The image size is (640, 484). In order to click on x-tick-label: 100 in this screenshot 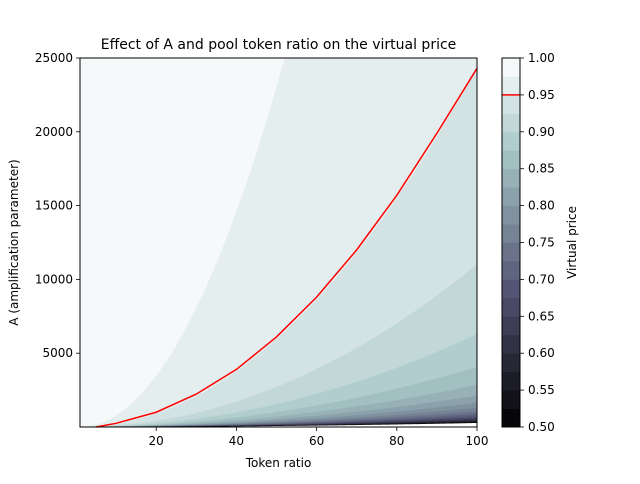, I will do `click(477, 441)`.